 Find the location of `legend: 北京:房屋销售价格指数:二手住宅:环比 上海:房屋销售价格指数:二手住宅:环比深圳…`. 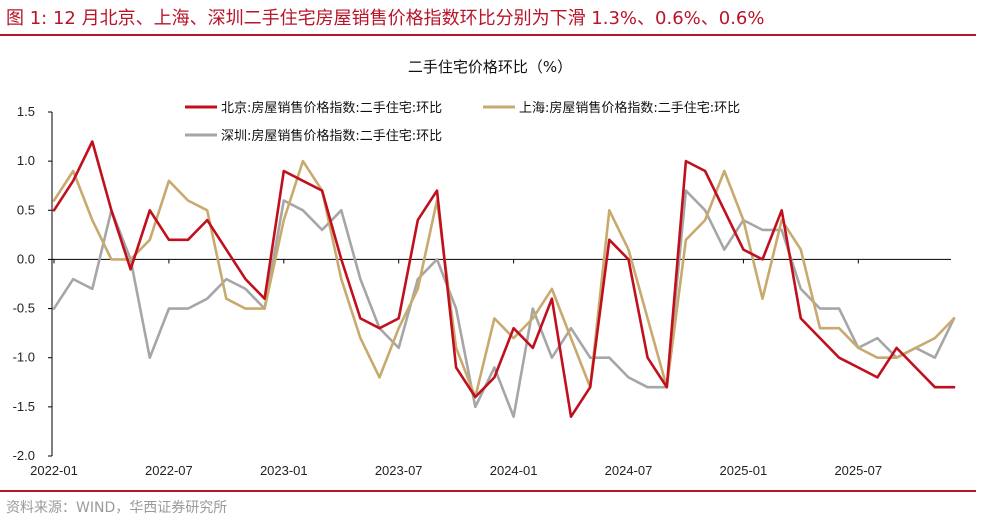

legend: 北京:房屋销售价格指数:二手住宅:环比 上海:房屋销售价格指数:二手住宅:环比深圳… is located at coordinates (462, 122).